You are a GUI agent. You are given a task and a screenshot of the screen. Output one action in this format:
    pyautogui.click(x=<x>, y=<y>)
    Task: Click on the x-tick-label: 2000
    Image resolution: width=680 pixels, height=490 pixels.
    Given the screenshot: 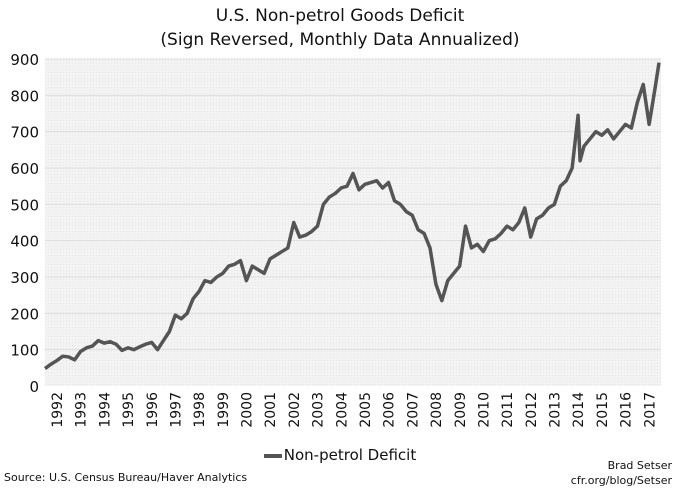 What is the action you would take?
    pyautogui.click(x=248, y=410)
    